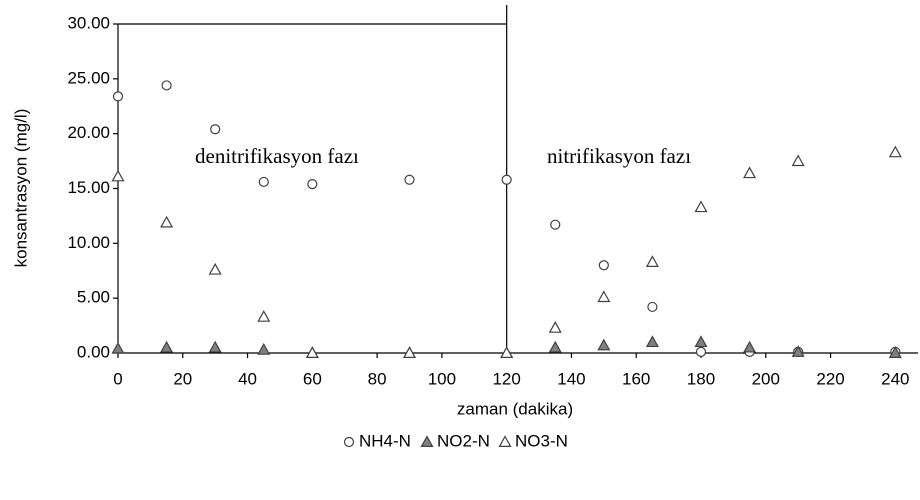  I want to click on y-tick-label: 0.00, so click(93, 351).